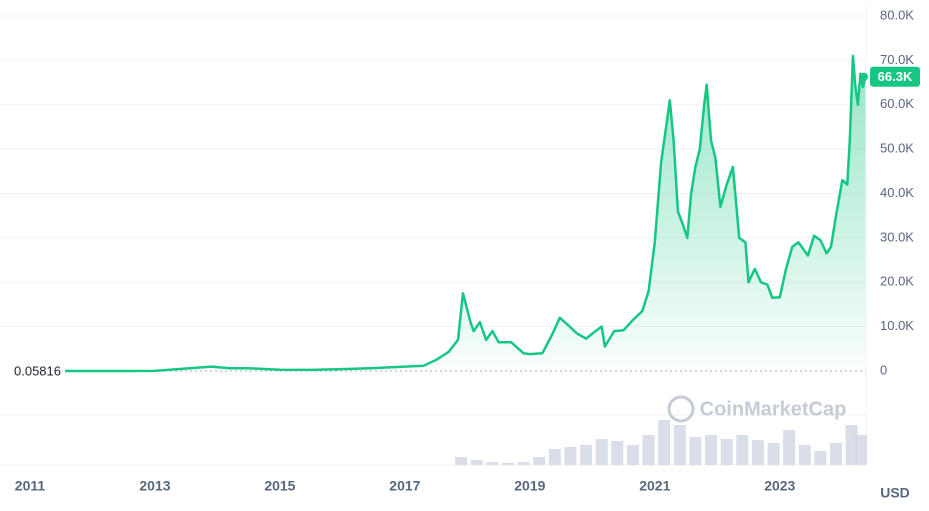 The image size is (929, 511). I want to click on x-tick-label: 2023, so click(779, 486).